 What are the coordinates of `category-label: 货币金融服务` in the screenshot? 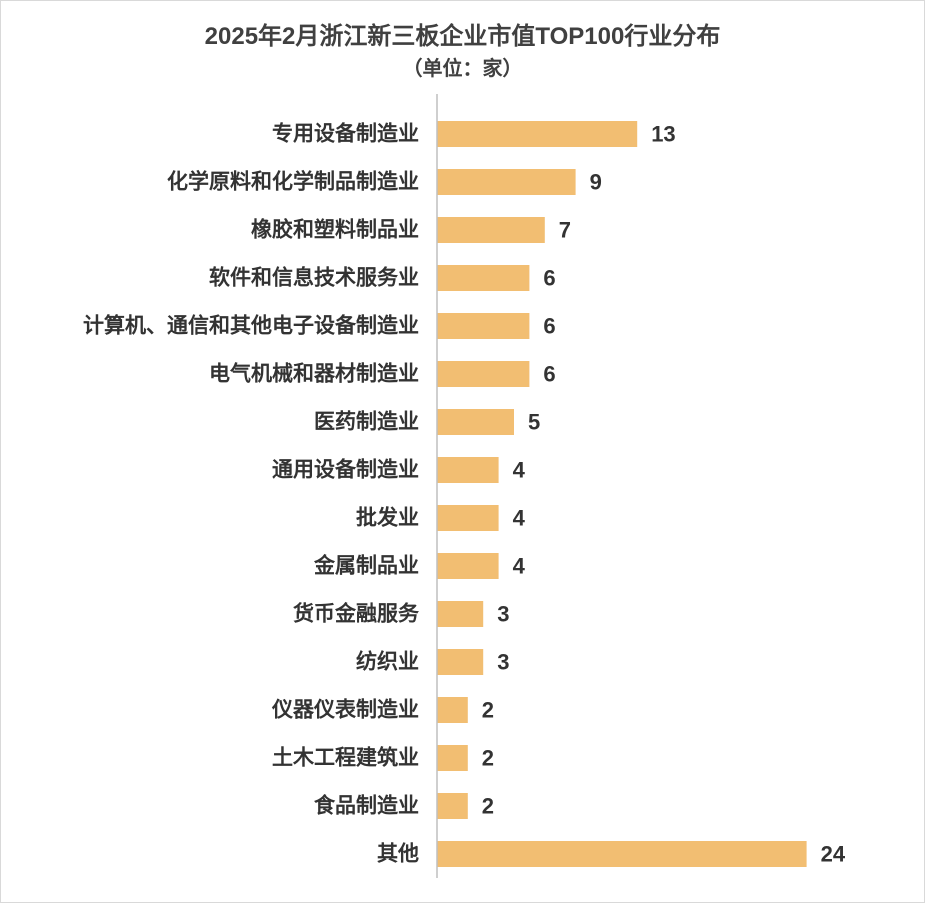 It's located at (356, 614).